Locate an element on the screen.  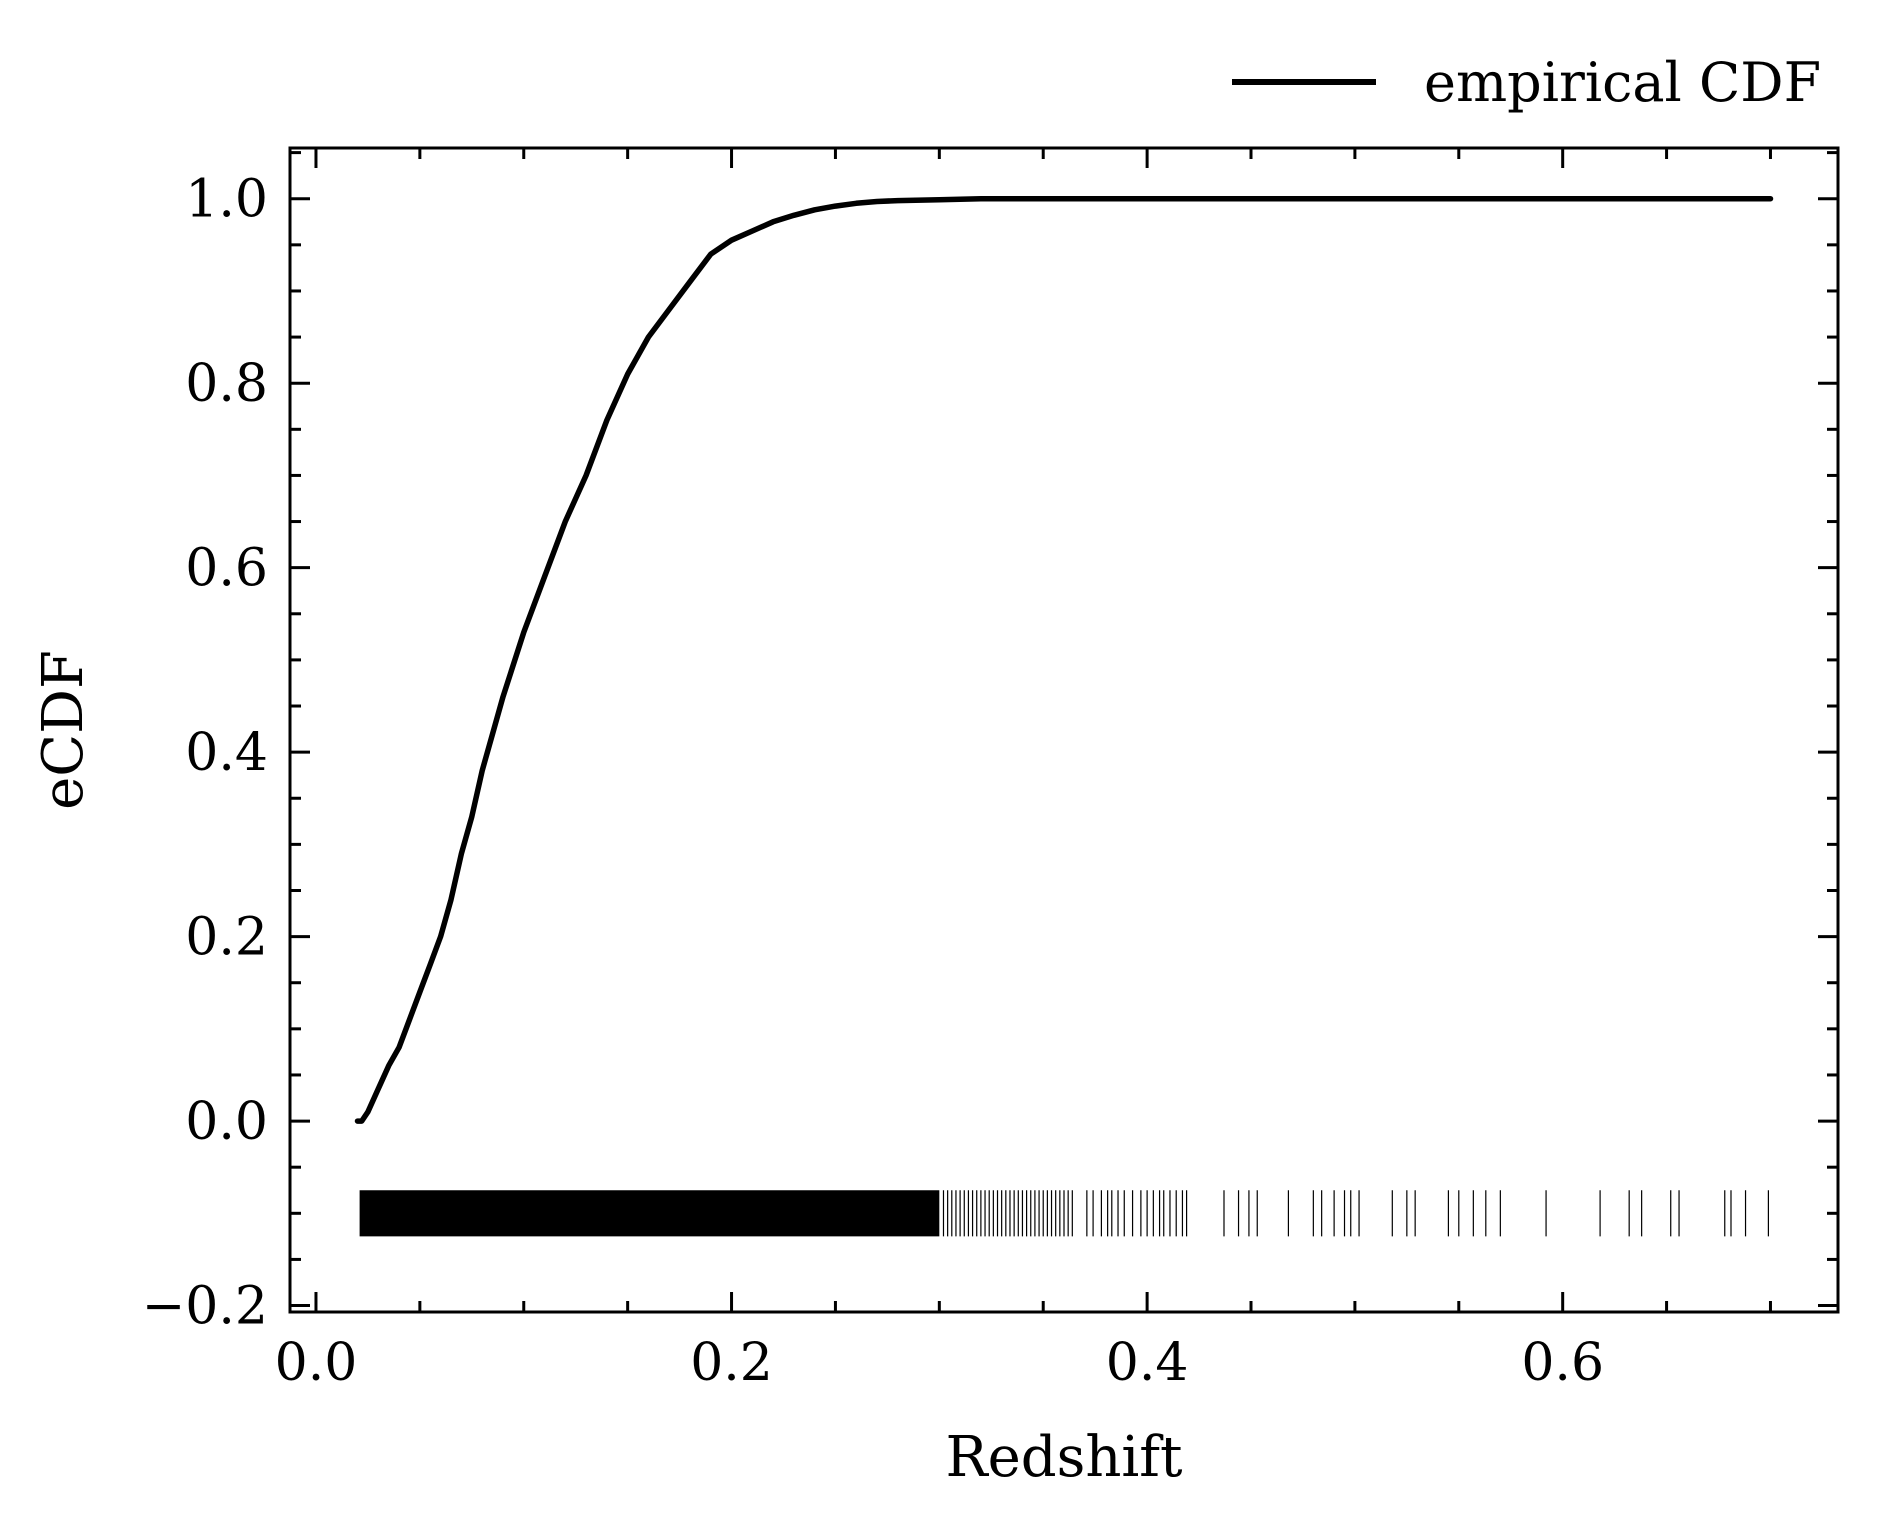
y-tick-label: 0.4 is located at coordinates (226, 753).